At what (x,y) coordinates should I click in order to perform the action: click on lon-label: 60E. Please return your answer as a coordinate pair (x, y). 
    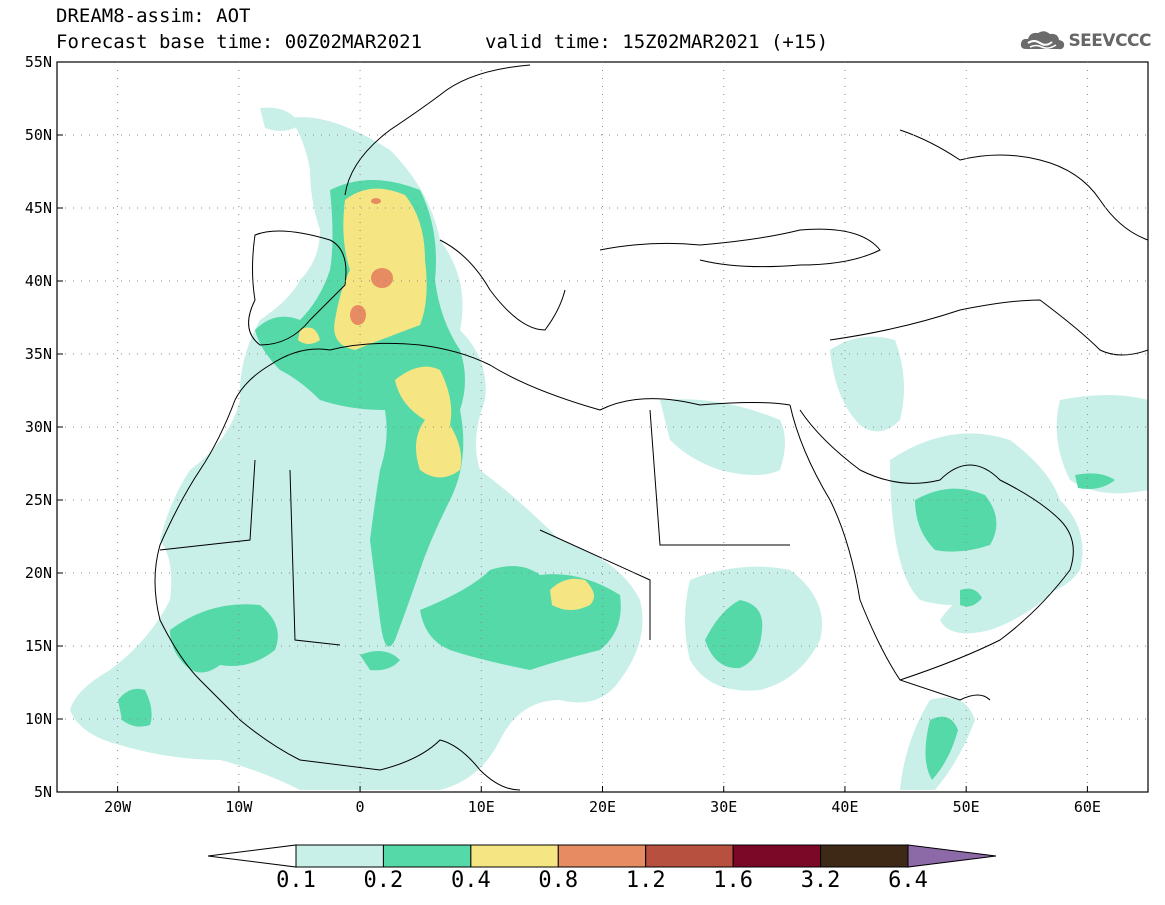
    Looking at the image, I should click on (1087, 807).